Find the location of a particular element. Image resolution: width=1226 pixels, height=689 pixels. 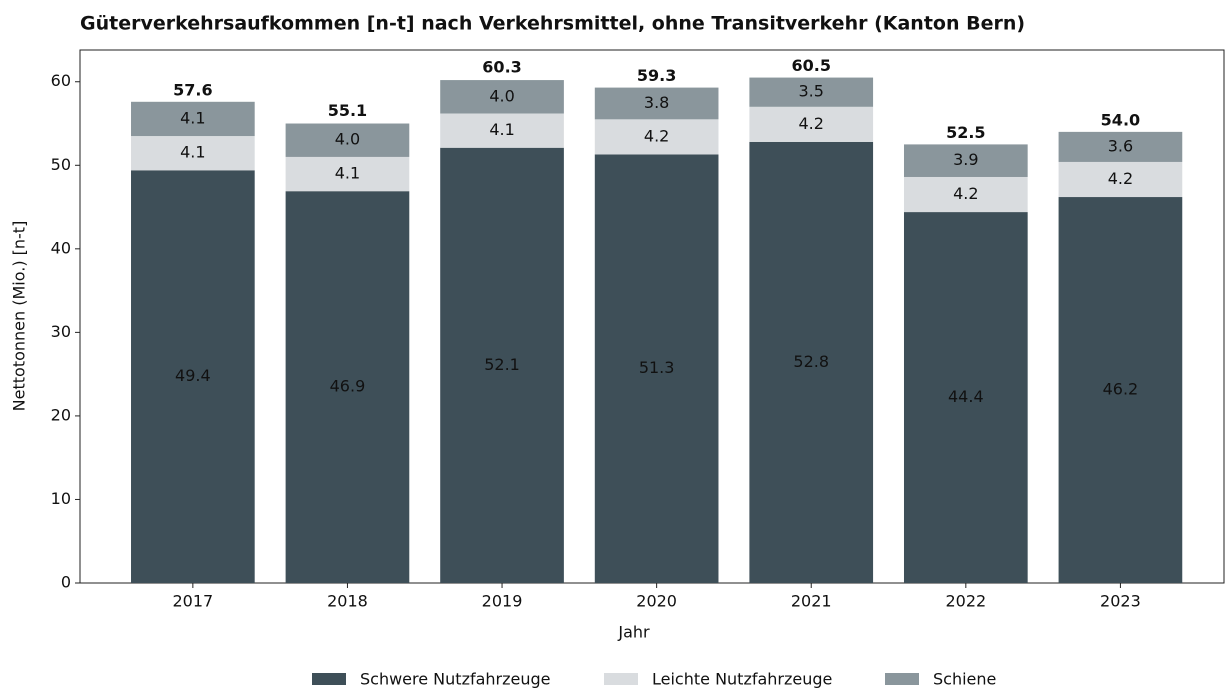

x-tick-label: 2020 is located at coordinates (656, 601).